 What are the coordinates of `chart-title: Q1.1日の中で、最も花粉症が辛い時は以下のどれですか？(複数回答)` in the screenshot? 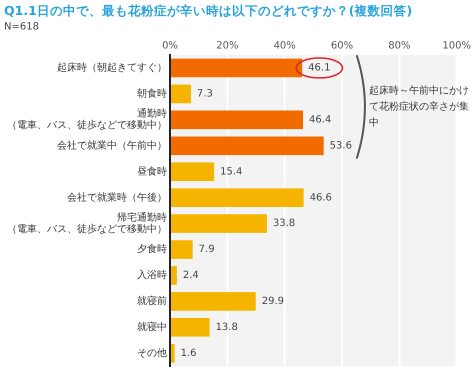 It's located at (208, 10).